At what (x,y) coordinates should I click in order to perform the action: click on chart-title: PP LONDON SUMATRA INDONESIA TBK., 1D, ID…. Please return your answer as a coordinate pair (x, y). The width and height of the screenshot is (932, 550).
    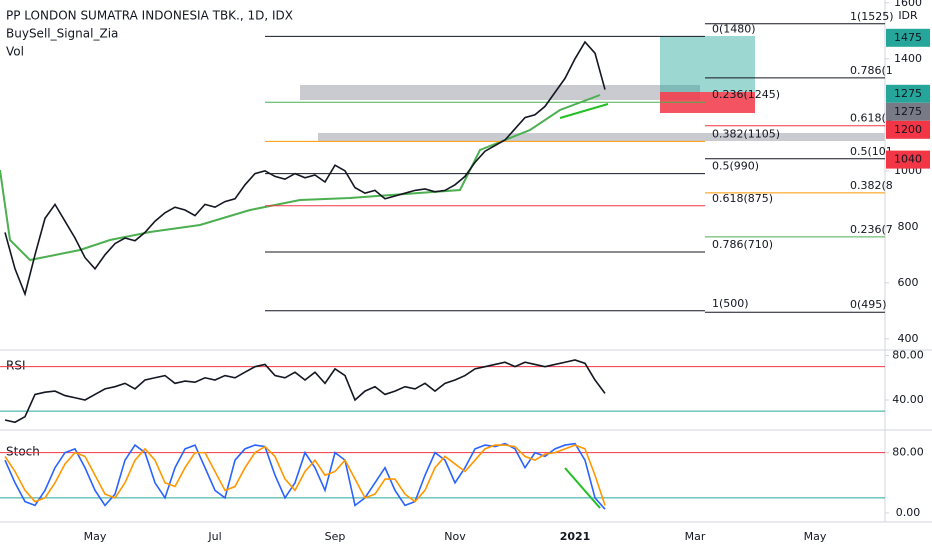
    Looking at the image, I should click on (149, 16).